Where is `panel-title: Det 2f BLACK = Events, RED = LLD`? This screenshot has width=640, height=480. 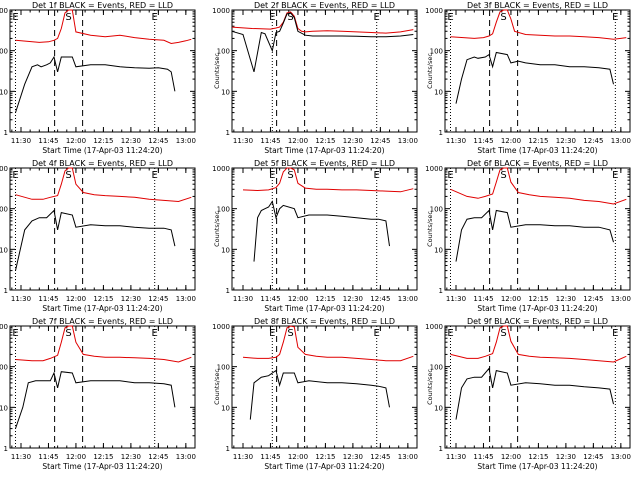
panel-title: Det 2f BLACK = Events, RED = LLD is located at coordinates (324, 5).